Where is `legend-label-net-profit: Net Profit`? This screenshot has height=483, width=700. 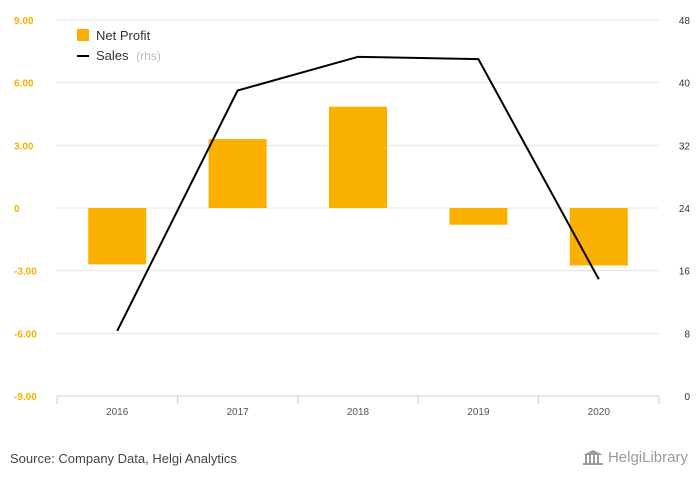
legend-label-net-profit: Net Profit is located at coordinates (123, 35).